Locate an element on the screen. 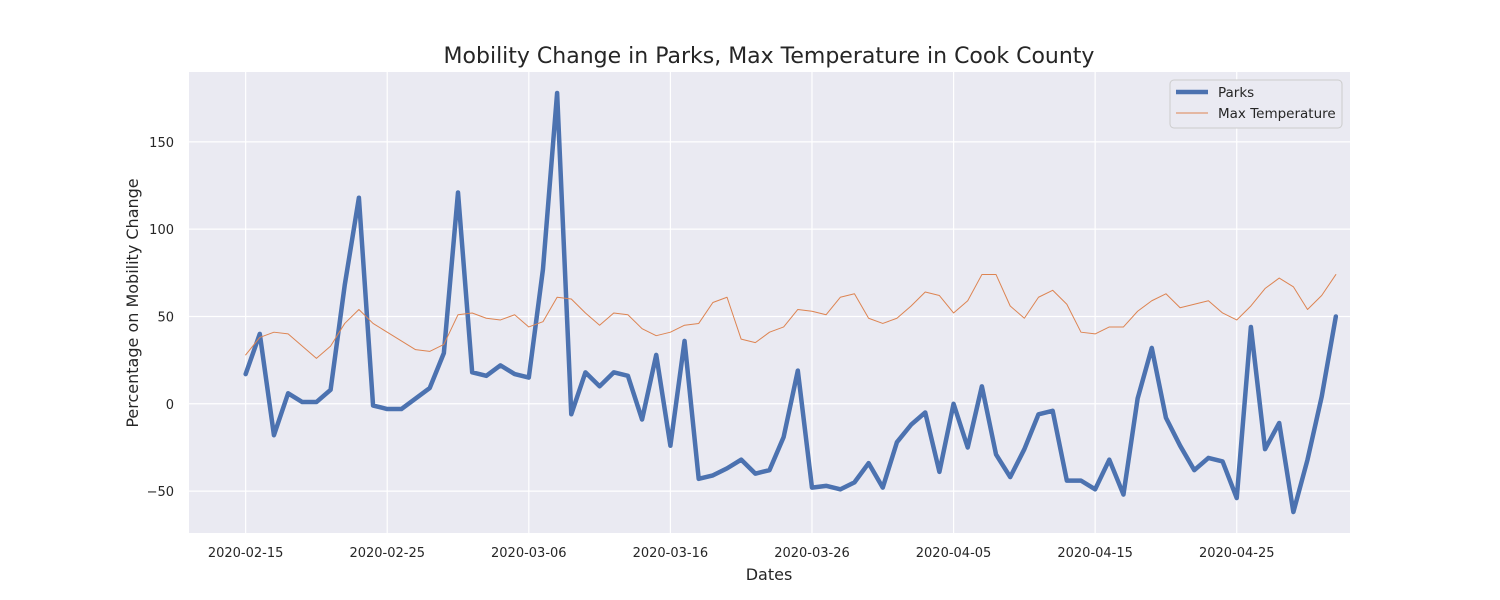 This screenshot has height=600, width=1500. y-tick-label: 0 is located at coordinates (170, 405).